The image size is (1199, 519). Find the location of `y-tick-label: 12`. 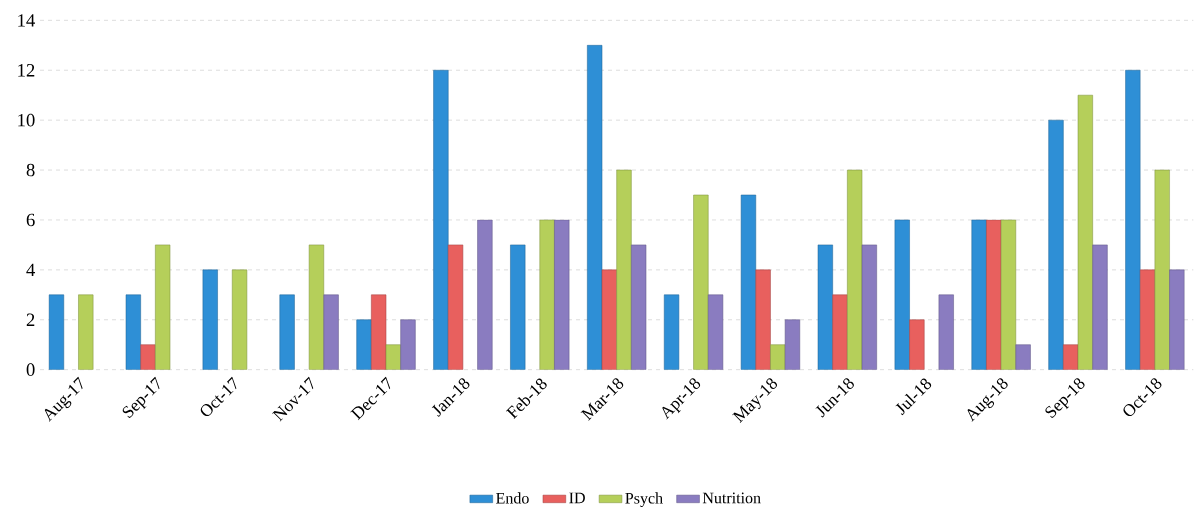

y-tick-label: 12 is located at coordinates (26, 70).